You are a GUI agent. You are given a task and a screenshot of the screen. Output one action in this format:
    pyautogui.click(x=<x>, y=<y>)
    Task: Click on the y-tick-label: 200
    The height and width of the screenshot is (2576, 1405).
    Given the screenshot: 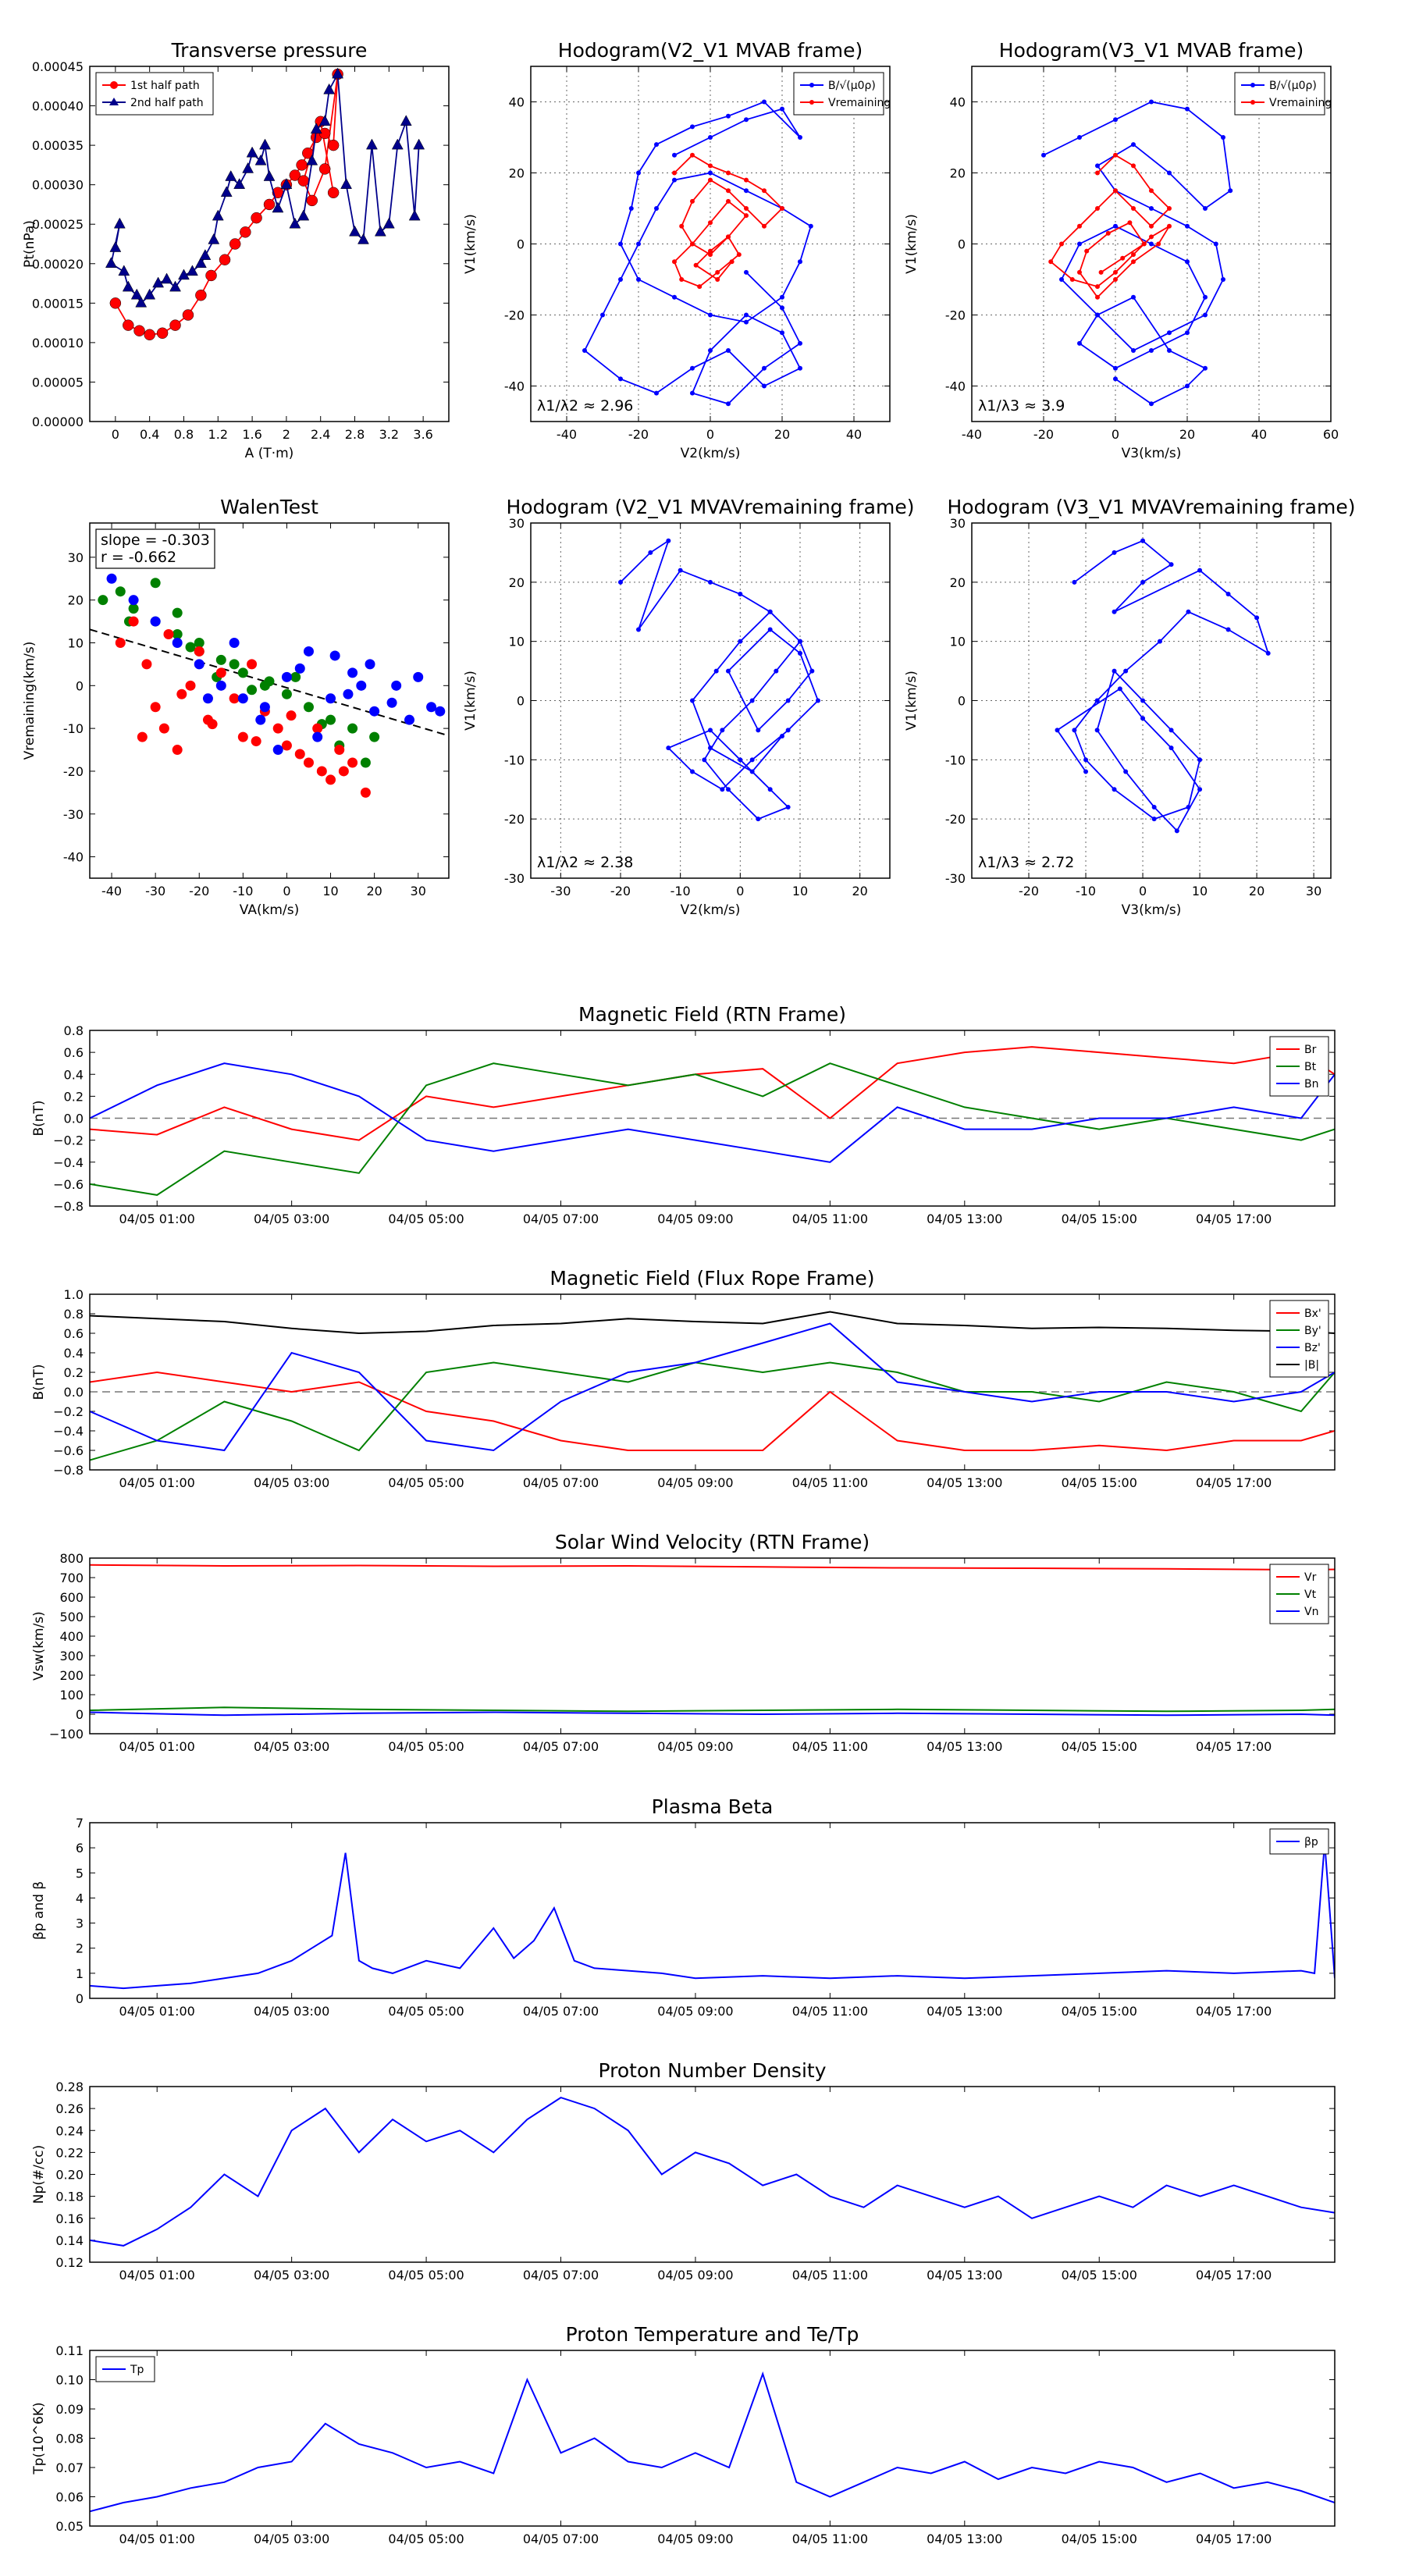 What is the action you would take?
    pyautogui.click(x=72, y=1676)
    